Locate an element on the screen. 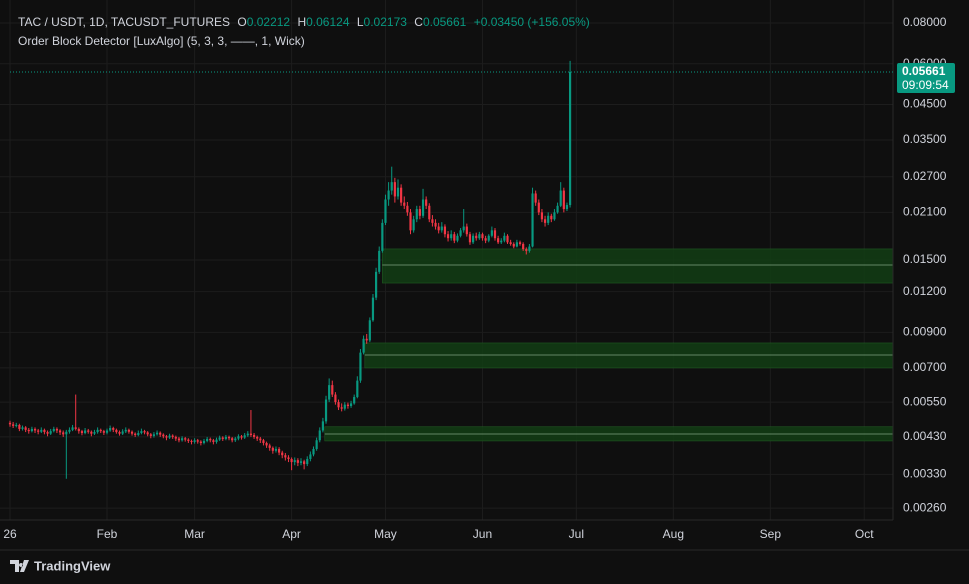  x-tick-label: 26 is located at coordinates (10, 534).